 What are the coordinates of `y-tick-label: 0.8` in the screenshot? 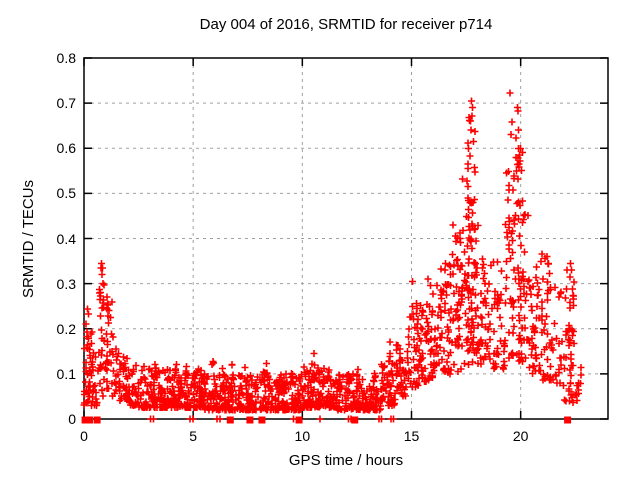 It's located at (66, 58).